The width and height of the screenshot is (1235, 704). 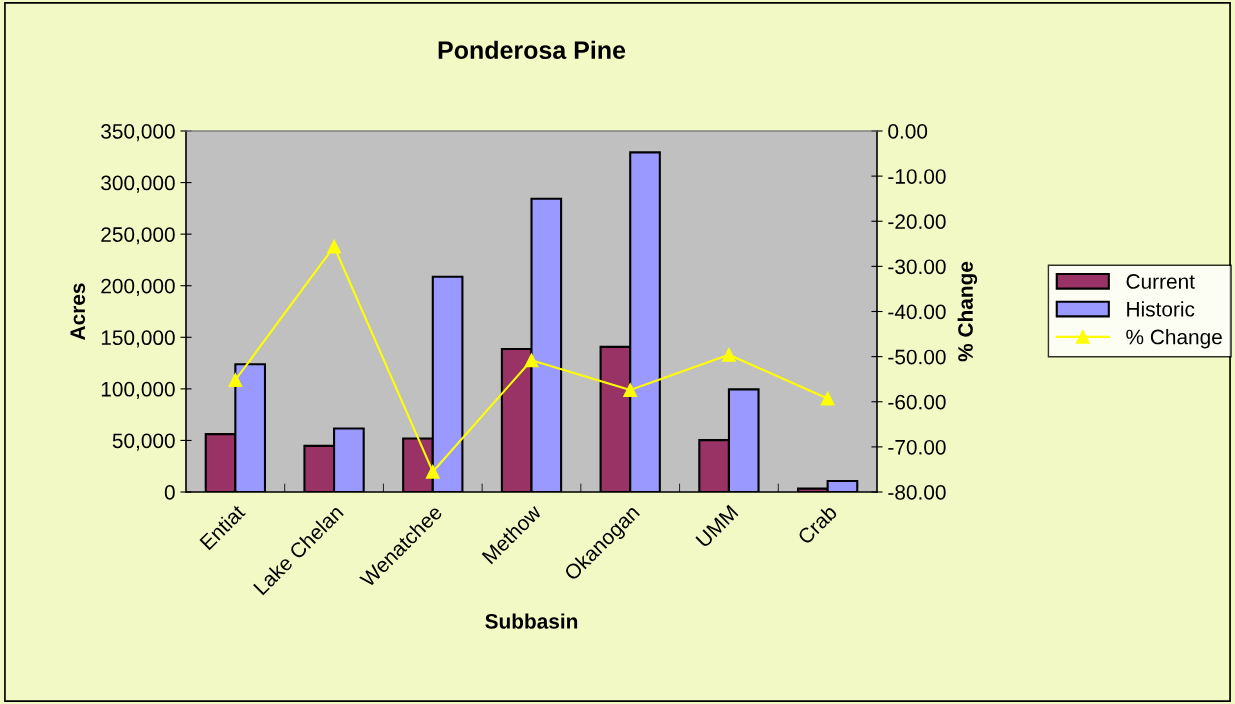 I want to click on y2-tick-label: -70.00, so click(x=917, y=447).